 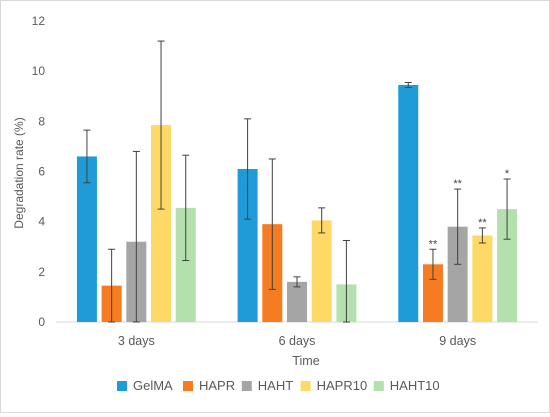 I want to click on legend-swatch-haht10, so click(x=378, y=386).